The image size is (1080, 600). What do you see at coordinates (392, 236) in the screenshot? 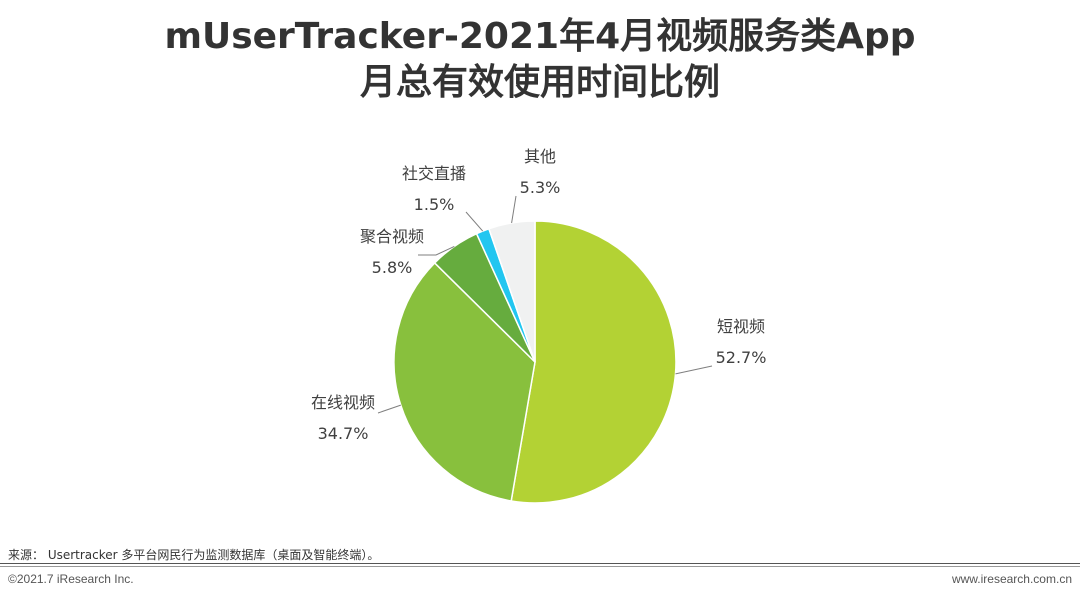
I see `slice-label: 聚合视频` at bounding box center [392, 236].